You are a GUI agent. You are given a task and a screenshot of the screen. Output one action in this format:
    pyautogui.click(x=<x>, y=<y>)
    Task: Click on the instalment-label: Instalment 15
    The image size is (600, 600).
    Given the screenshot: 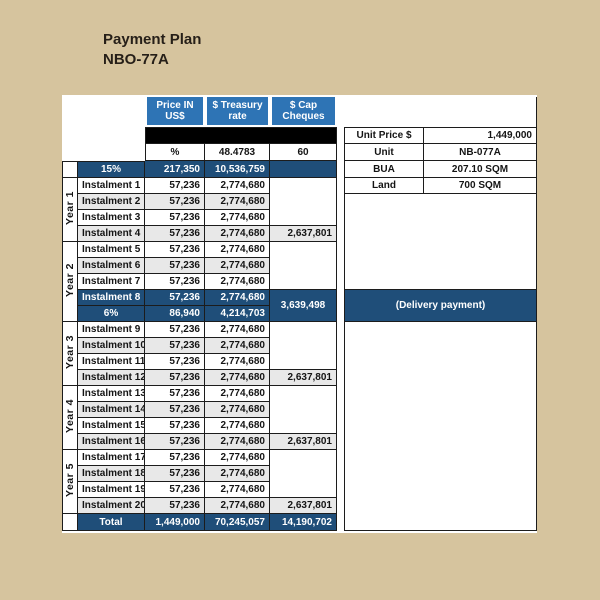 What is the action you would take?
    pyautogui.click(x=111, y=426)
    